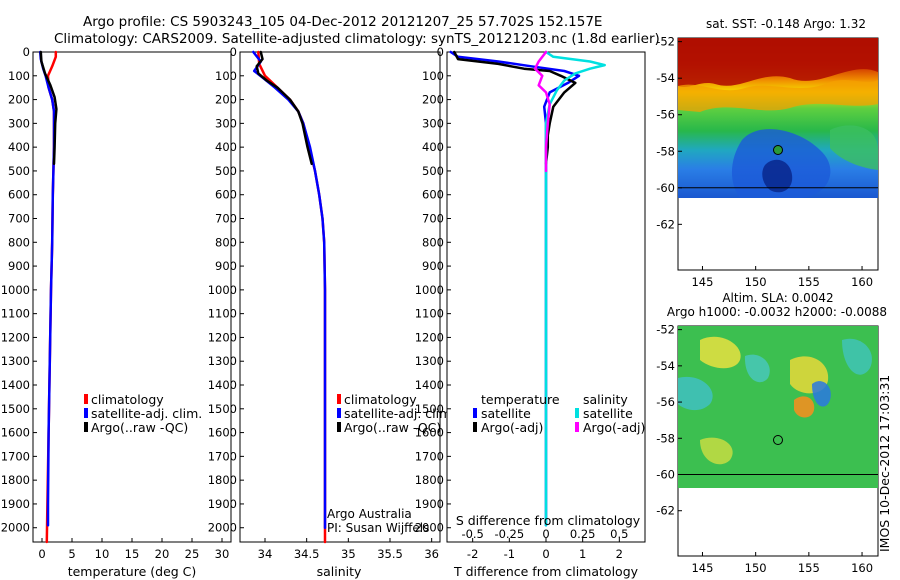 This screenshot has width=900, height=580. Describe the element at coordinates (265, 554) in the screenshot. I see `x-tick-label: 34` at that location.